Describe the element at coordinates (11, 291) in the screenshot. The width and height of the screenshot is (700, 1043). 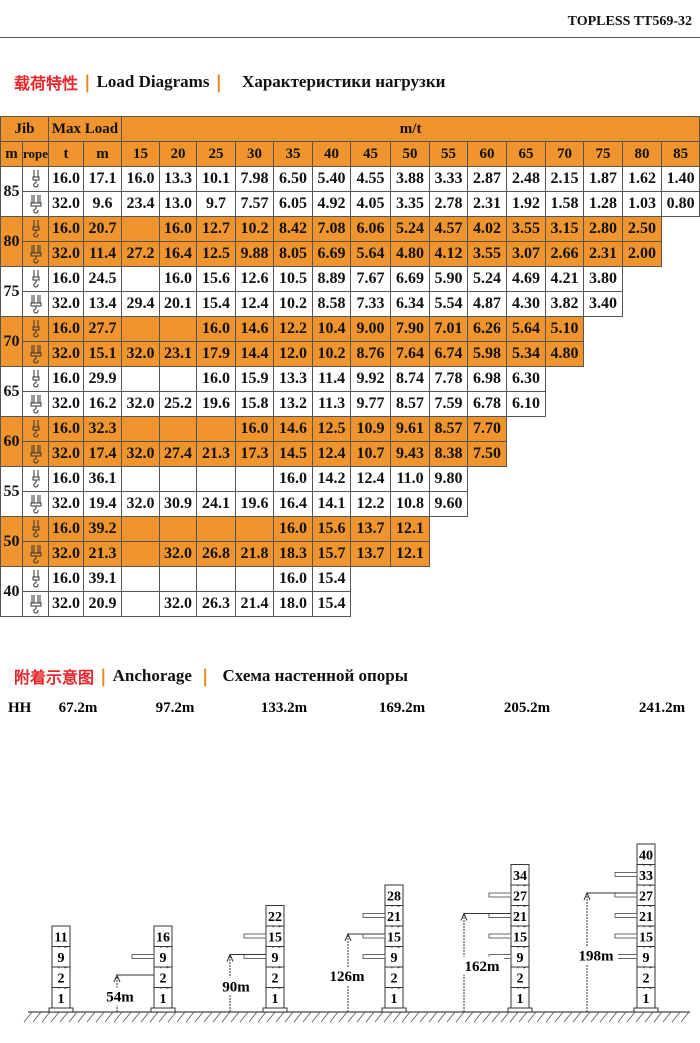
I see `jib-length-cell: 75` at that location.